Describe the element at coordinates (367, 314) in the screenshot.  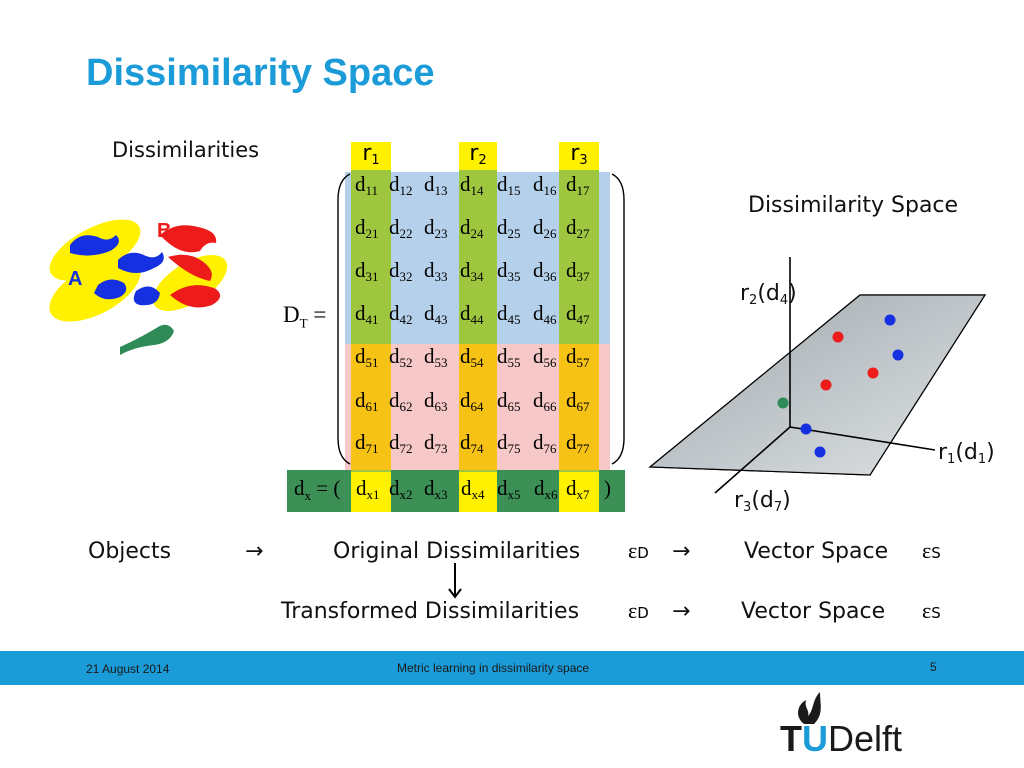
I see `matrix-cell: d41` at that location.